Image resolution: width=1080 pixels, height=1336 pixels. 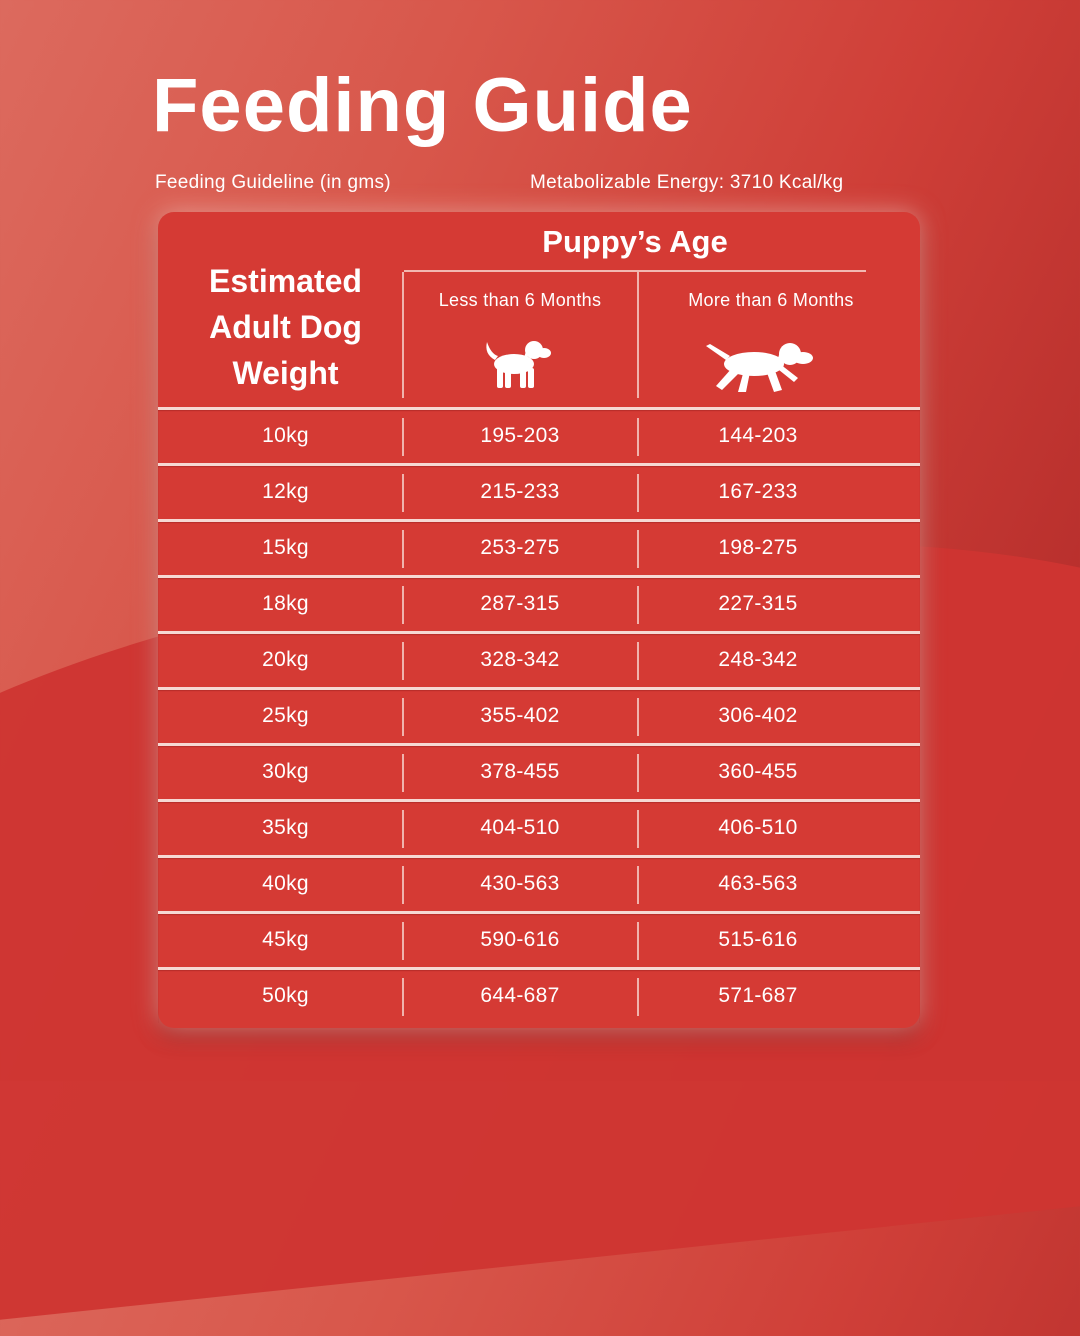 I want to click on table-row: 45kg 590-616 515-616, so click(x=539, y=939).